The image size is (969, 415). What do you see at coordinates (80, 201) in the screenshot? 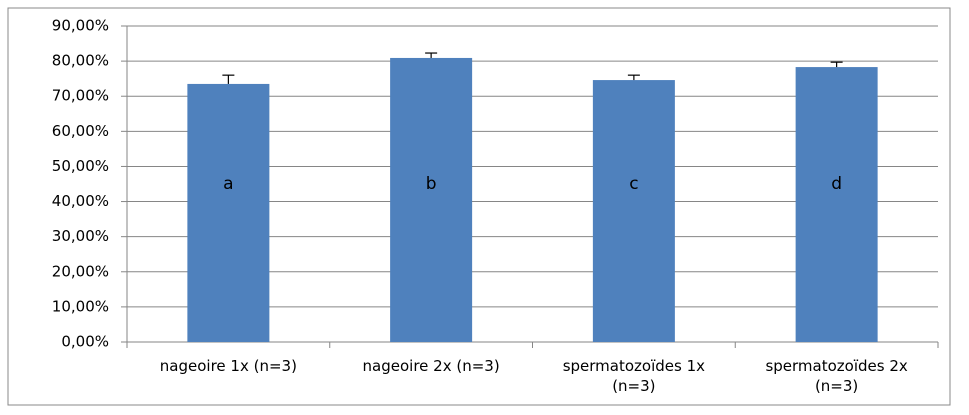
I see `y-tick-label: 40,00%` at bounding box center [80, 201].